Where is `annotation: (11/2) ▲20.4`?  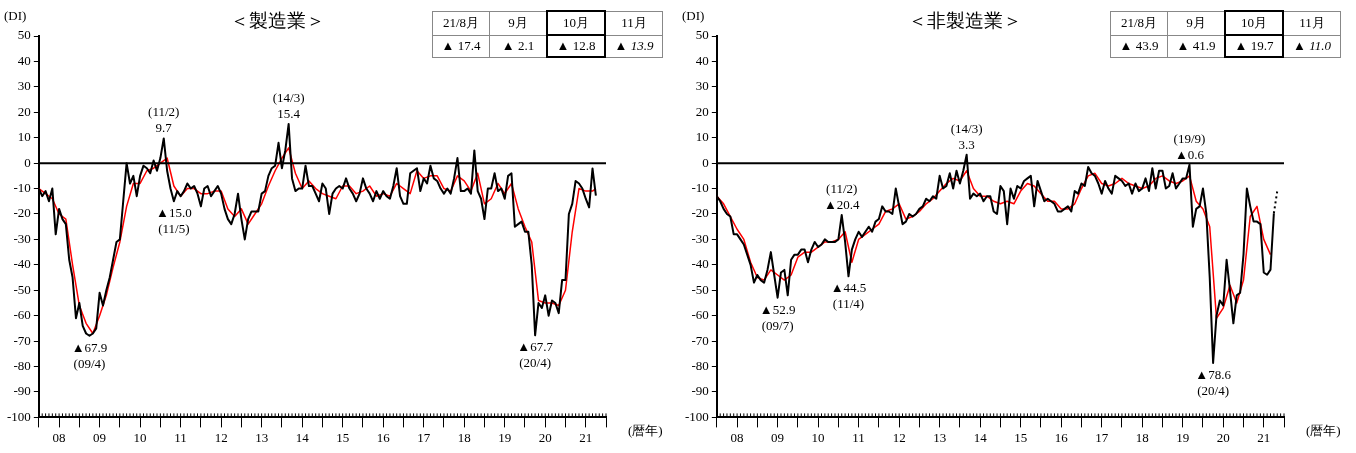
annotation: (11/2) ▲20.4 is located at coordinates (842, 196).